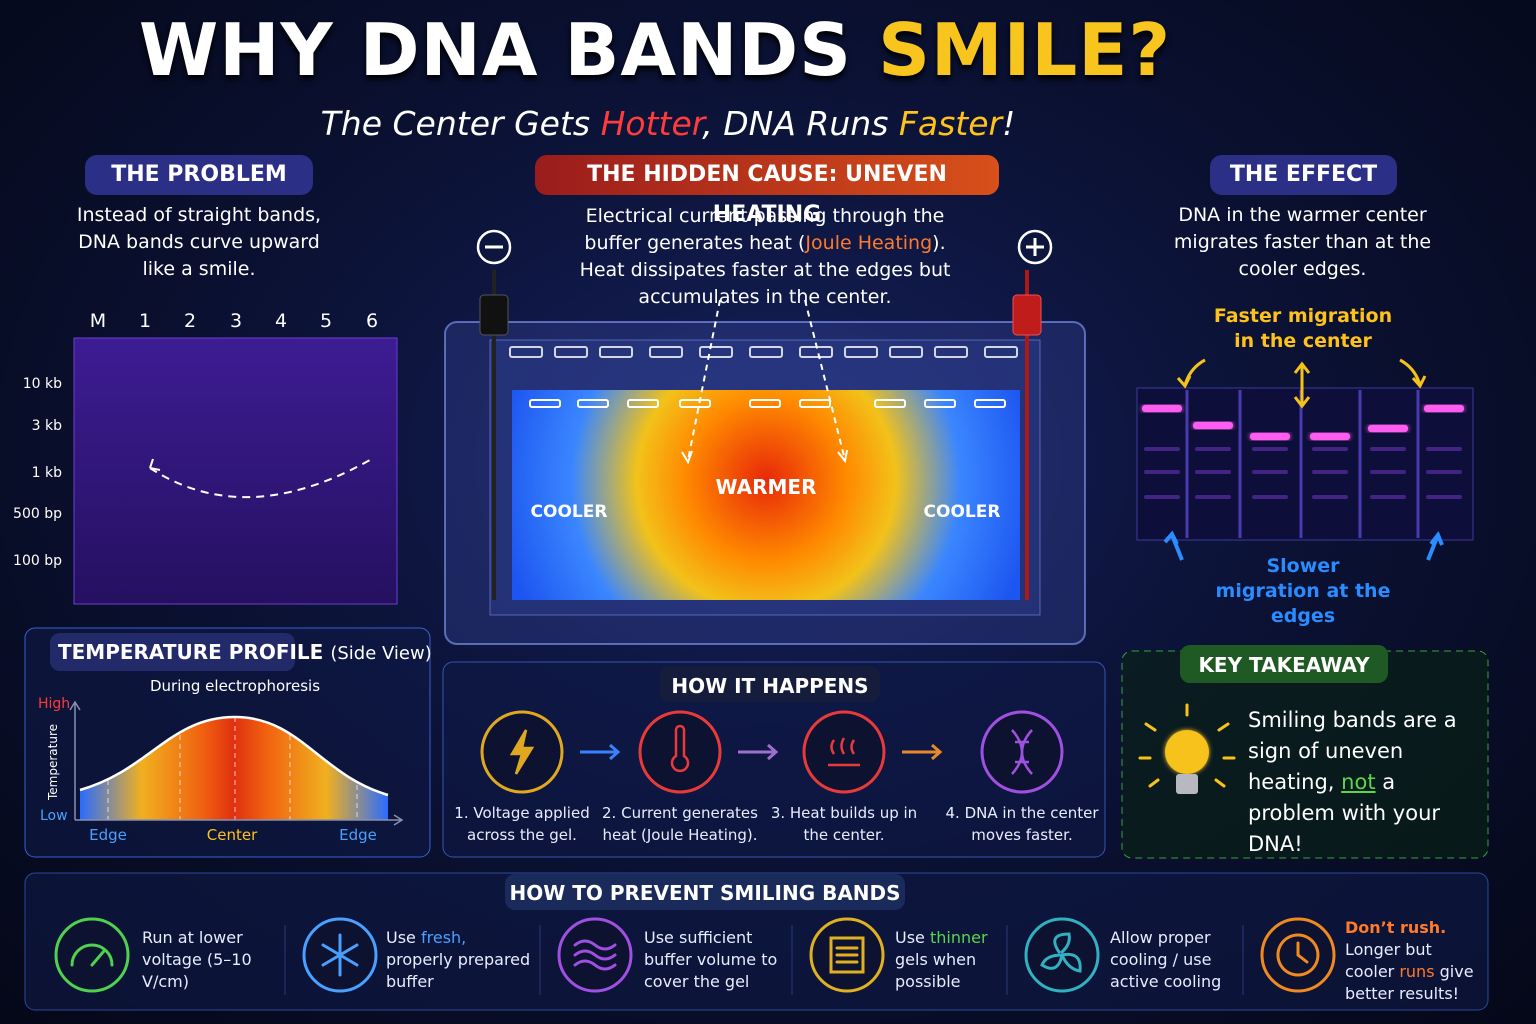 This screenshot has width=1536, height=1024. Describe the element at coordinates (98, 321) in the screenshot. I see `lane-label: M` at that location.